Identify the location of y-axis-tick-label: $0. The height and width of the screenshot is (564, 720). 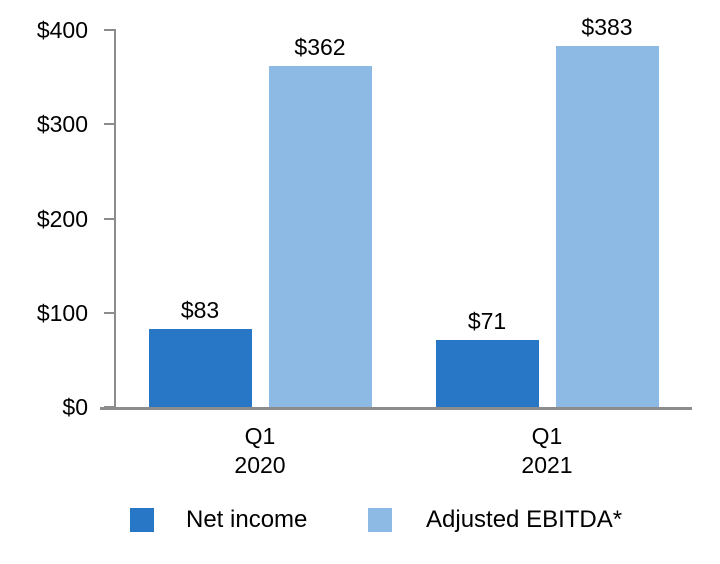
(75, 407).